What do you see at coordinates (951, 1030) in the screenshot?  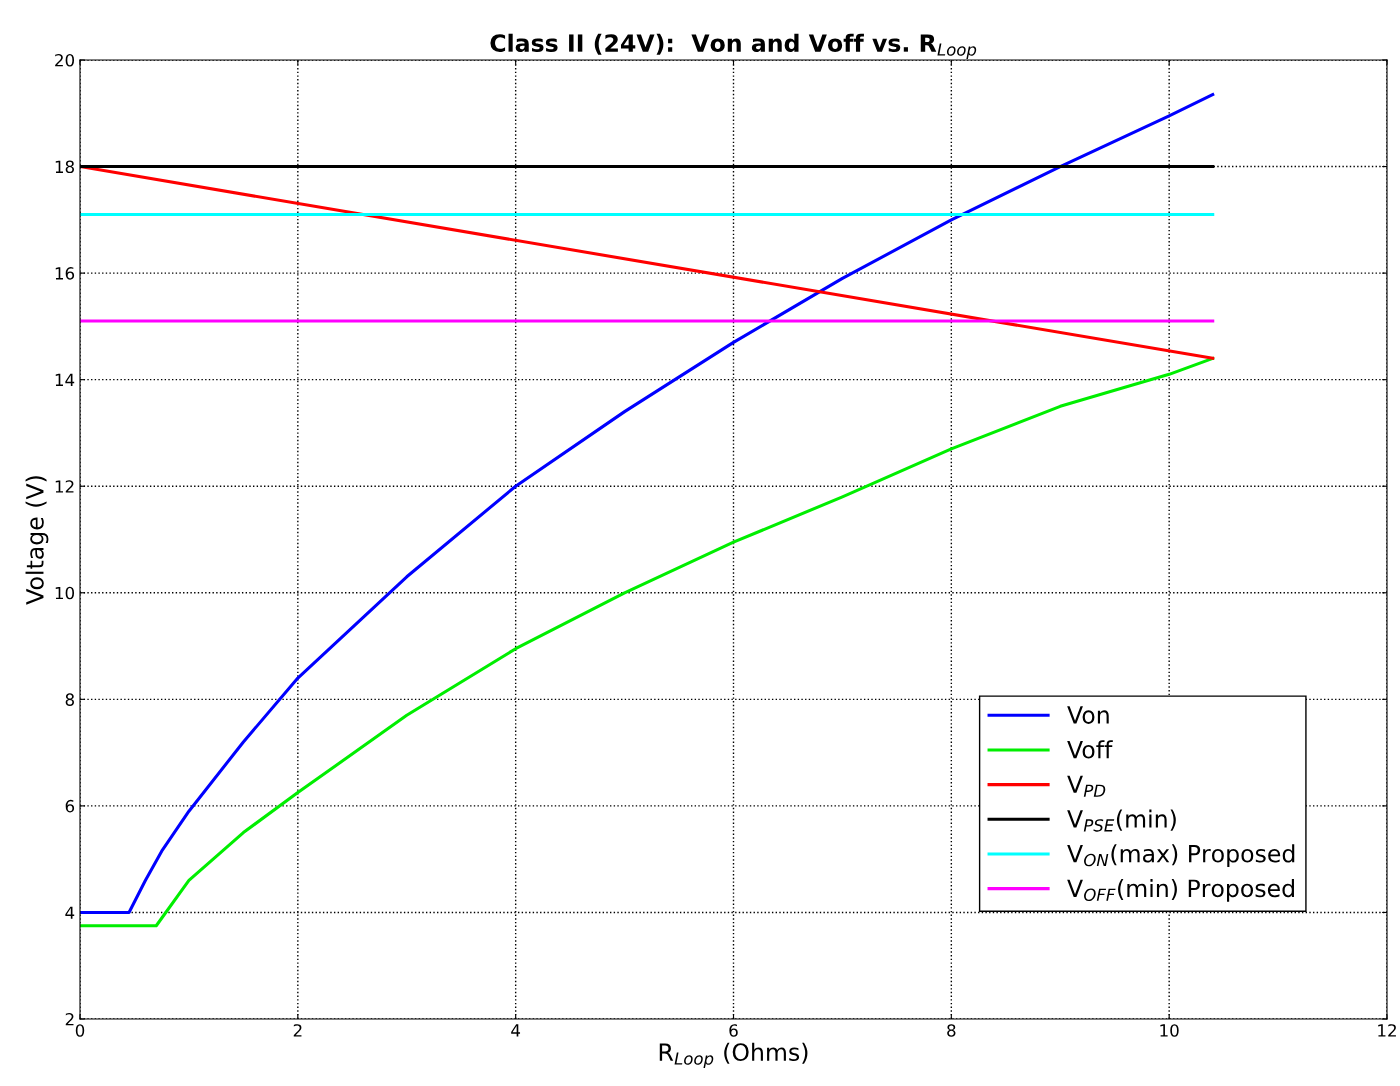 I see `x-tick-label: 8` at bounding box center [951, 1030].